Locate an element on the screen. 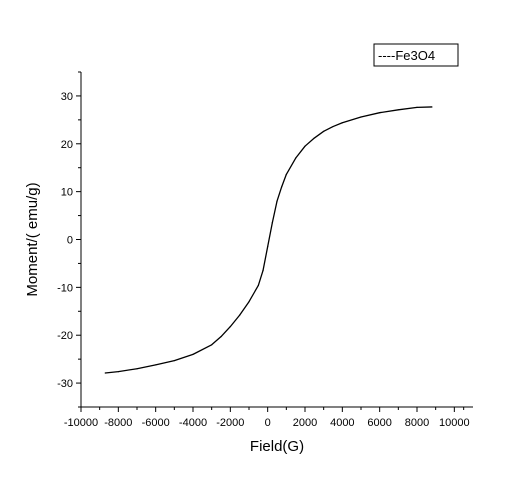  chart-legend: ----Fe3O4 is located at coordinates (416, 55).